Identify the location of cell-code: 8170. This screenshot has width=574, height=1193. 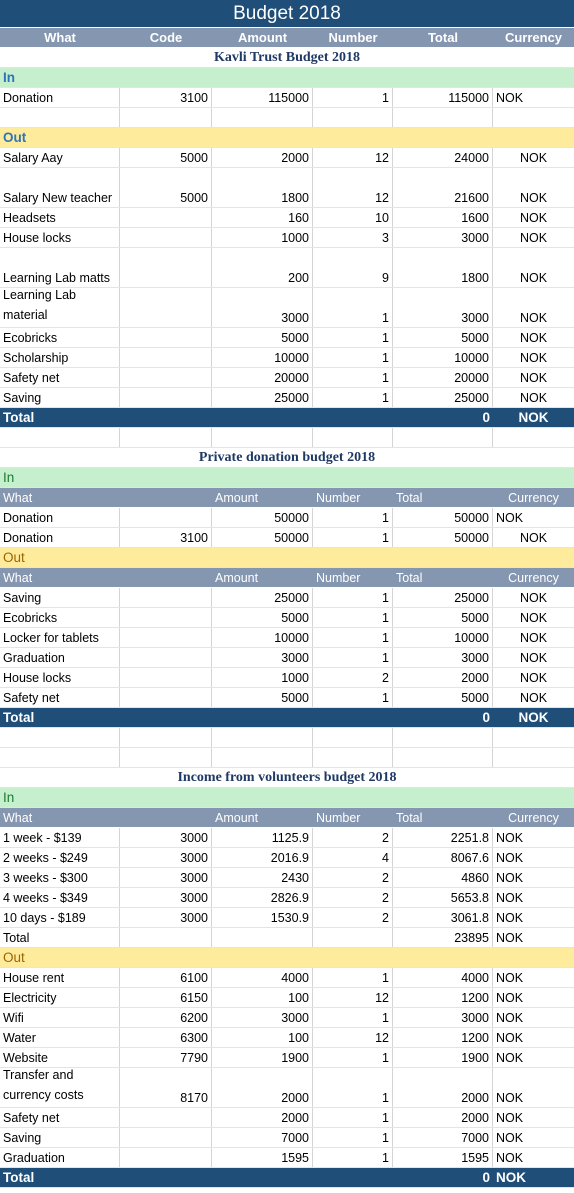
(166, 1087).